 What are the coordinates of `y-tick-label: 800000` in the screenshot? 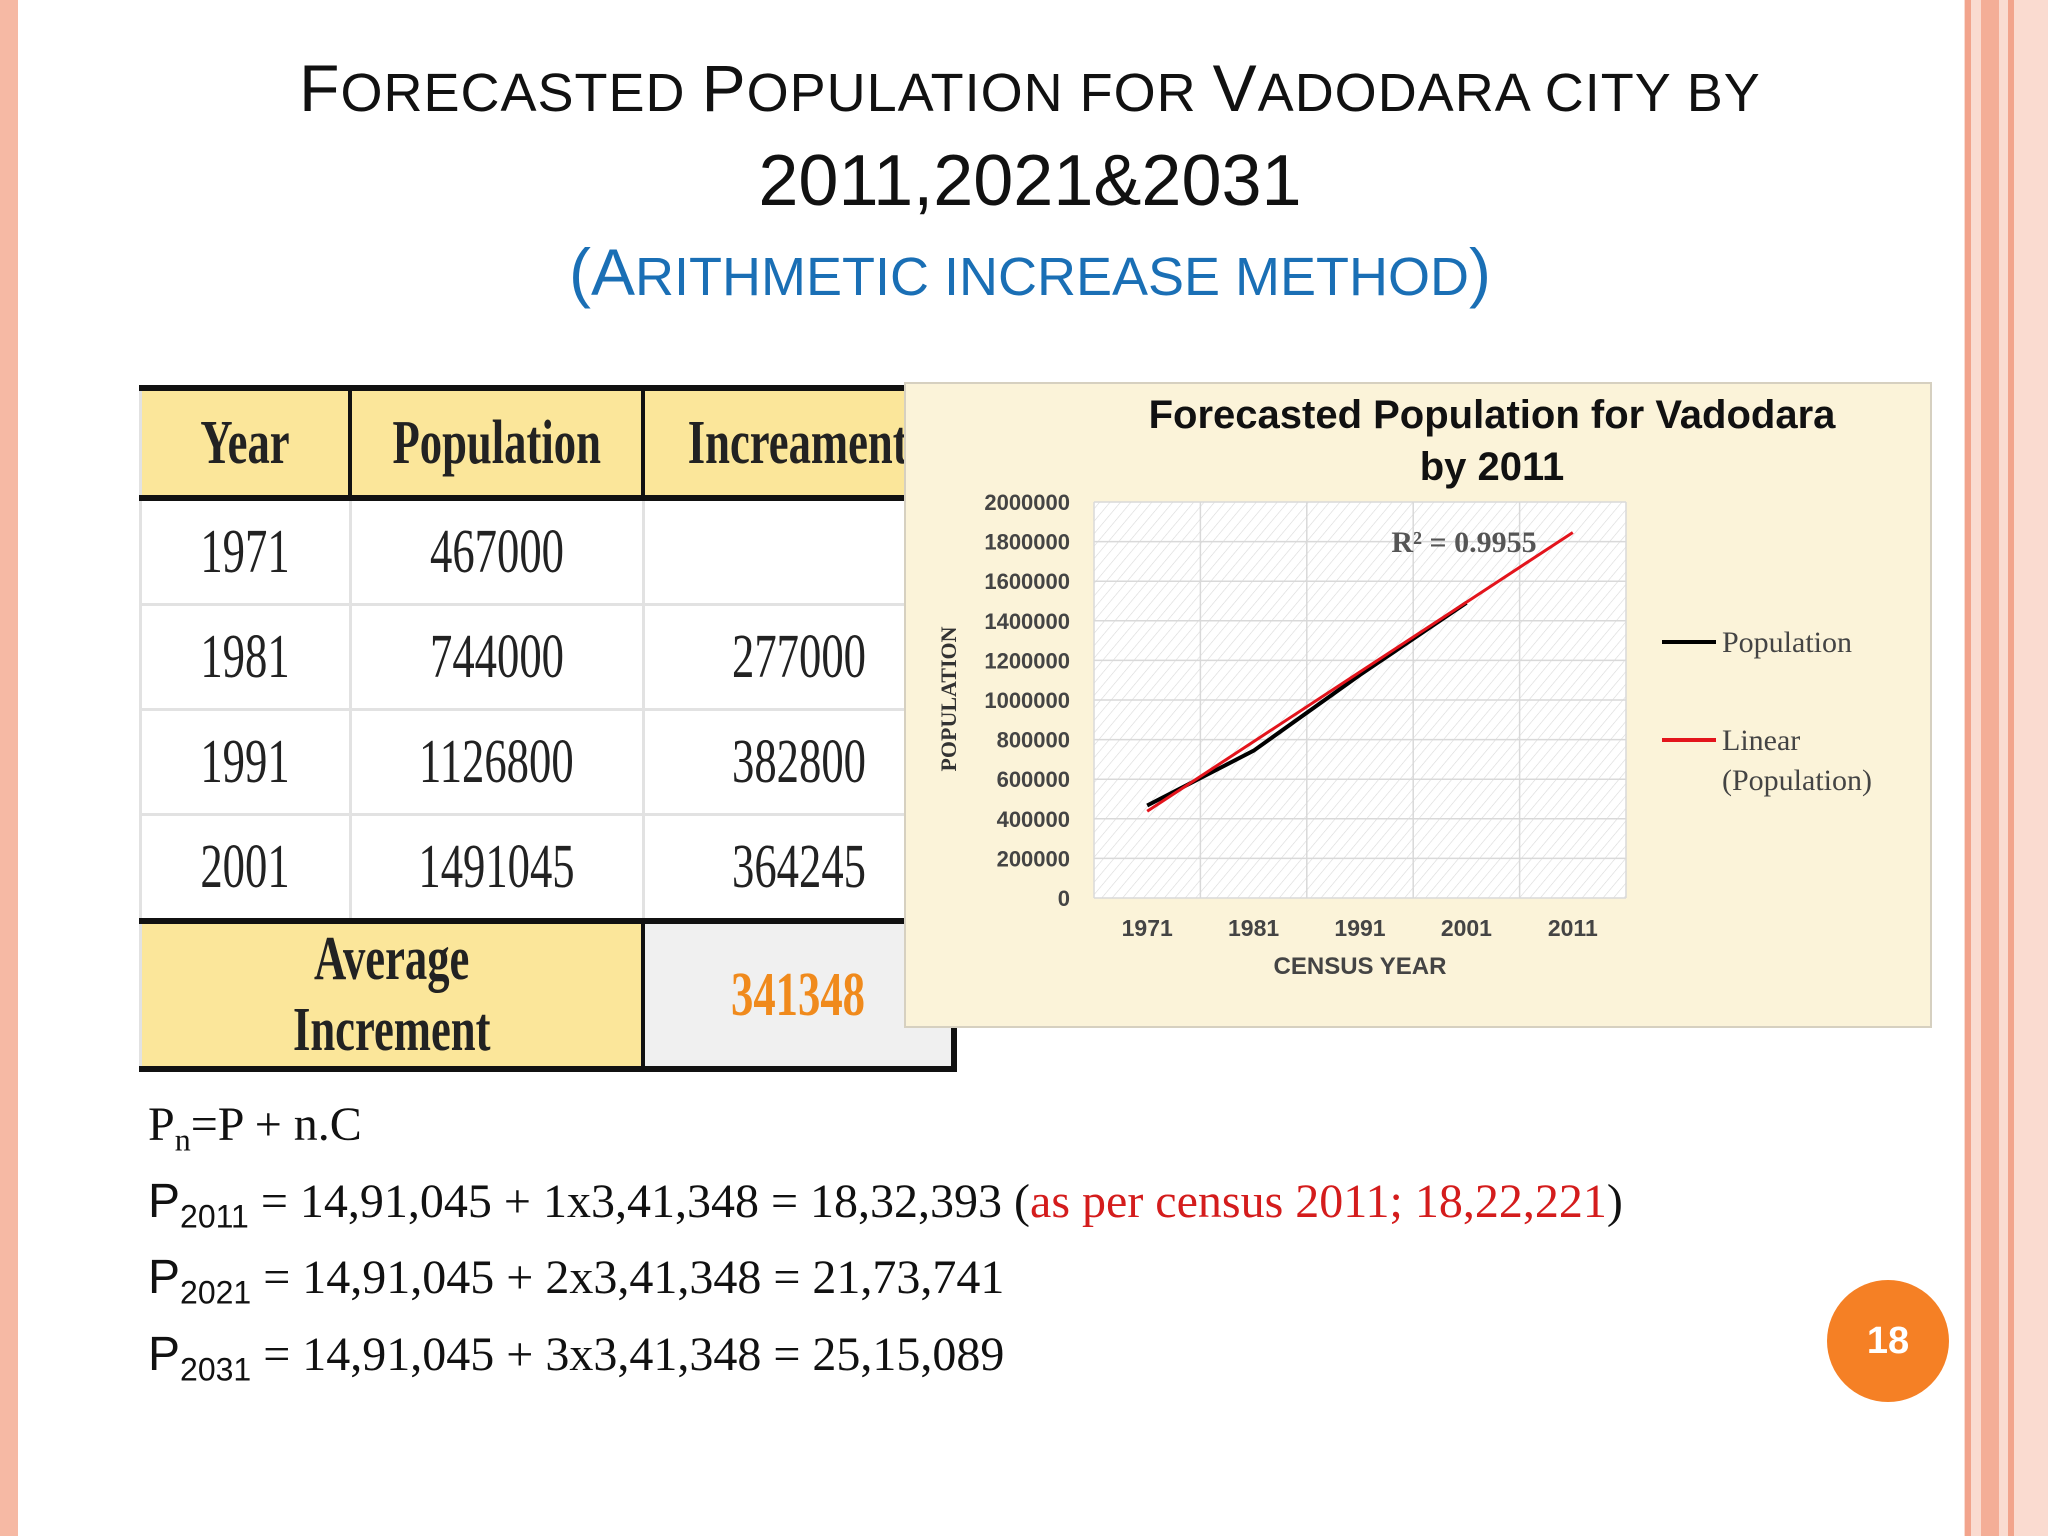 It's located at (1033, 740).